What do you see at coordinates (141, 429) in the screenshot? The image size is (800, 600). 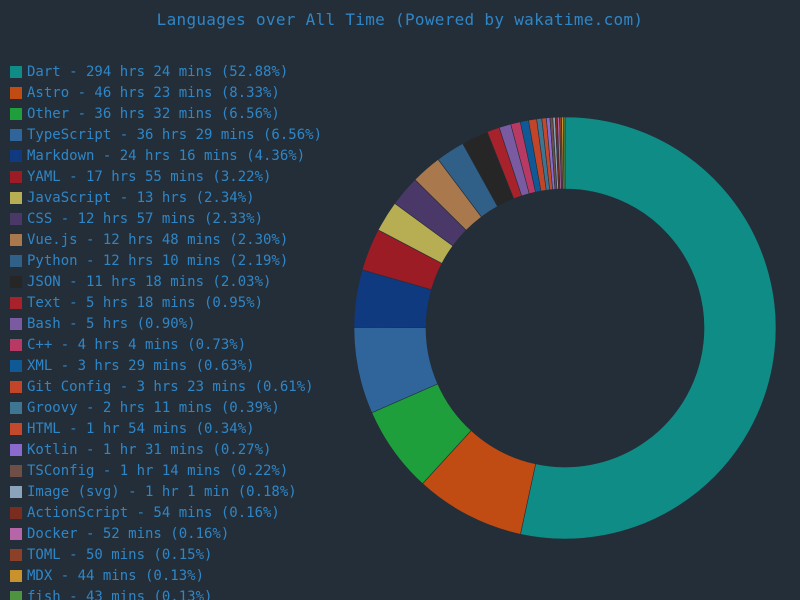 I see `legend-label: HTML - 1 hr 54 mins (0.34%)` at bounding box center [141, 429].